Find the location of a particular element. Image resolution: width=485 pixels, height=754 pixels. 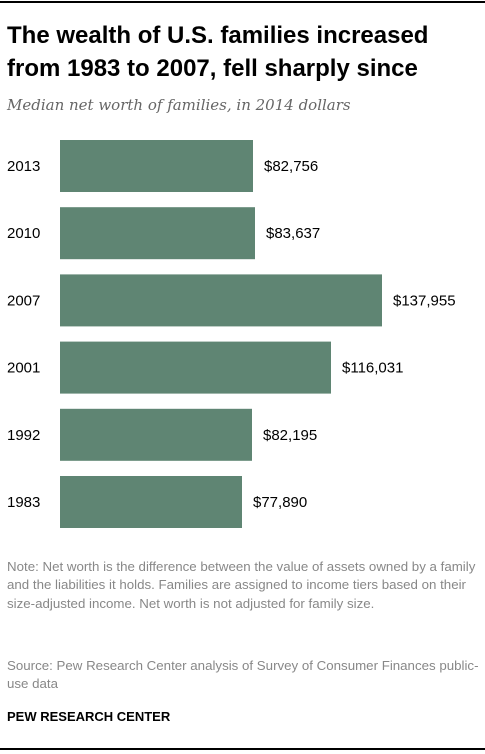

category-label-1983: 1983 is located at coordinates (23, 502).